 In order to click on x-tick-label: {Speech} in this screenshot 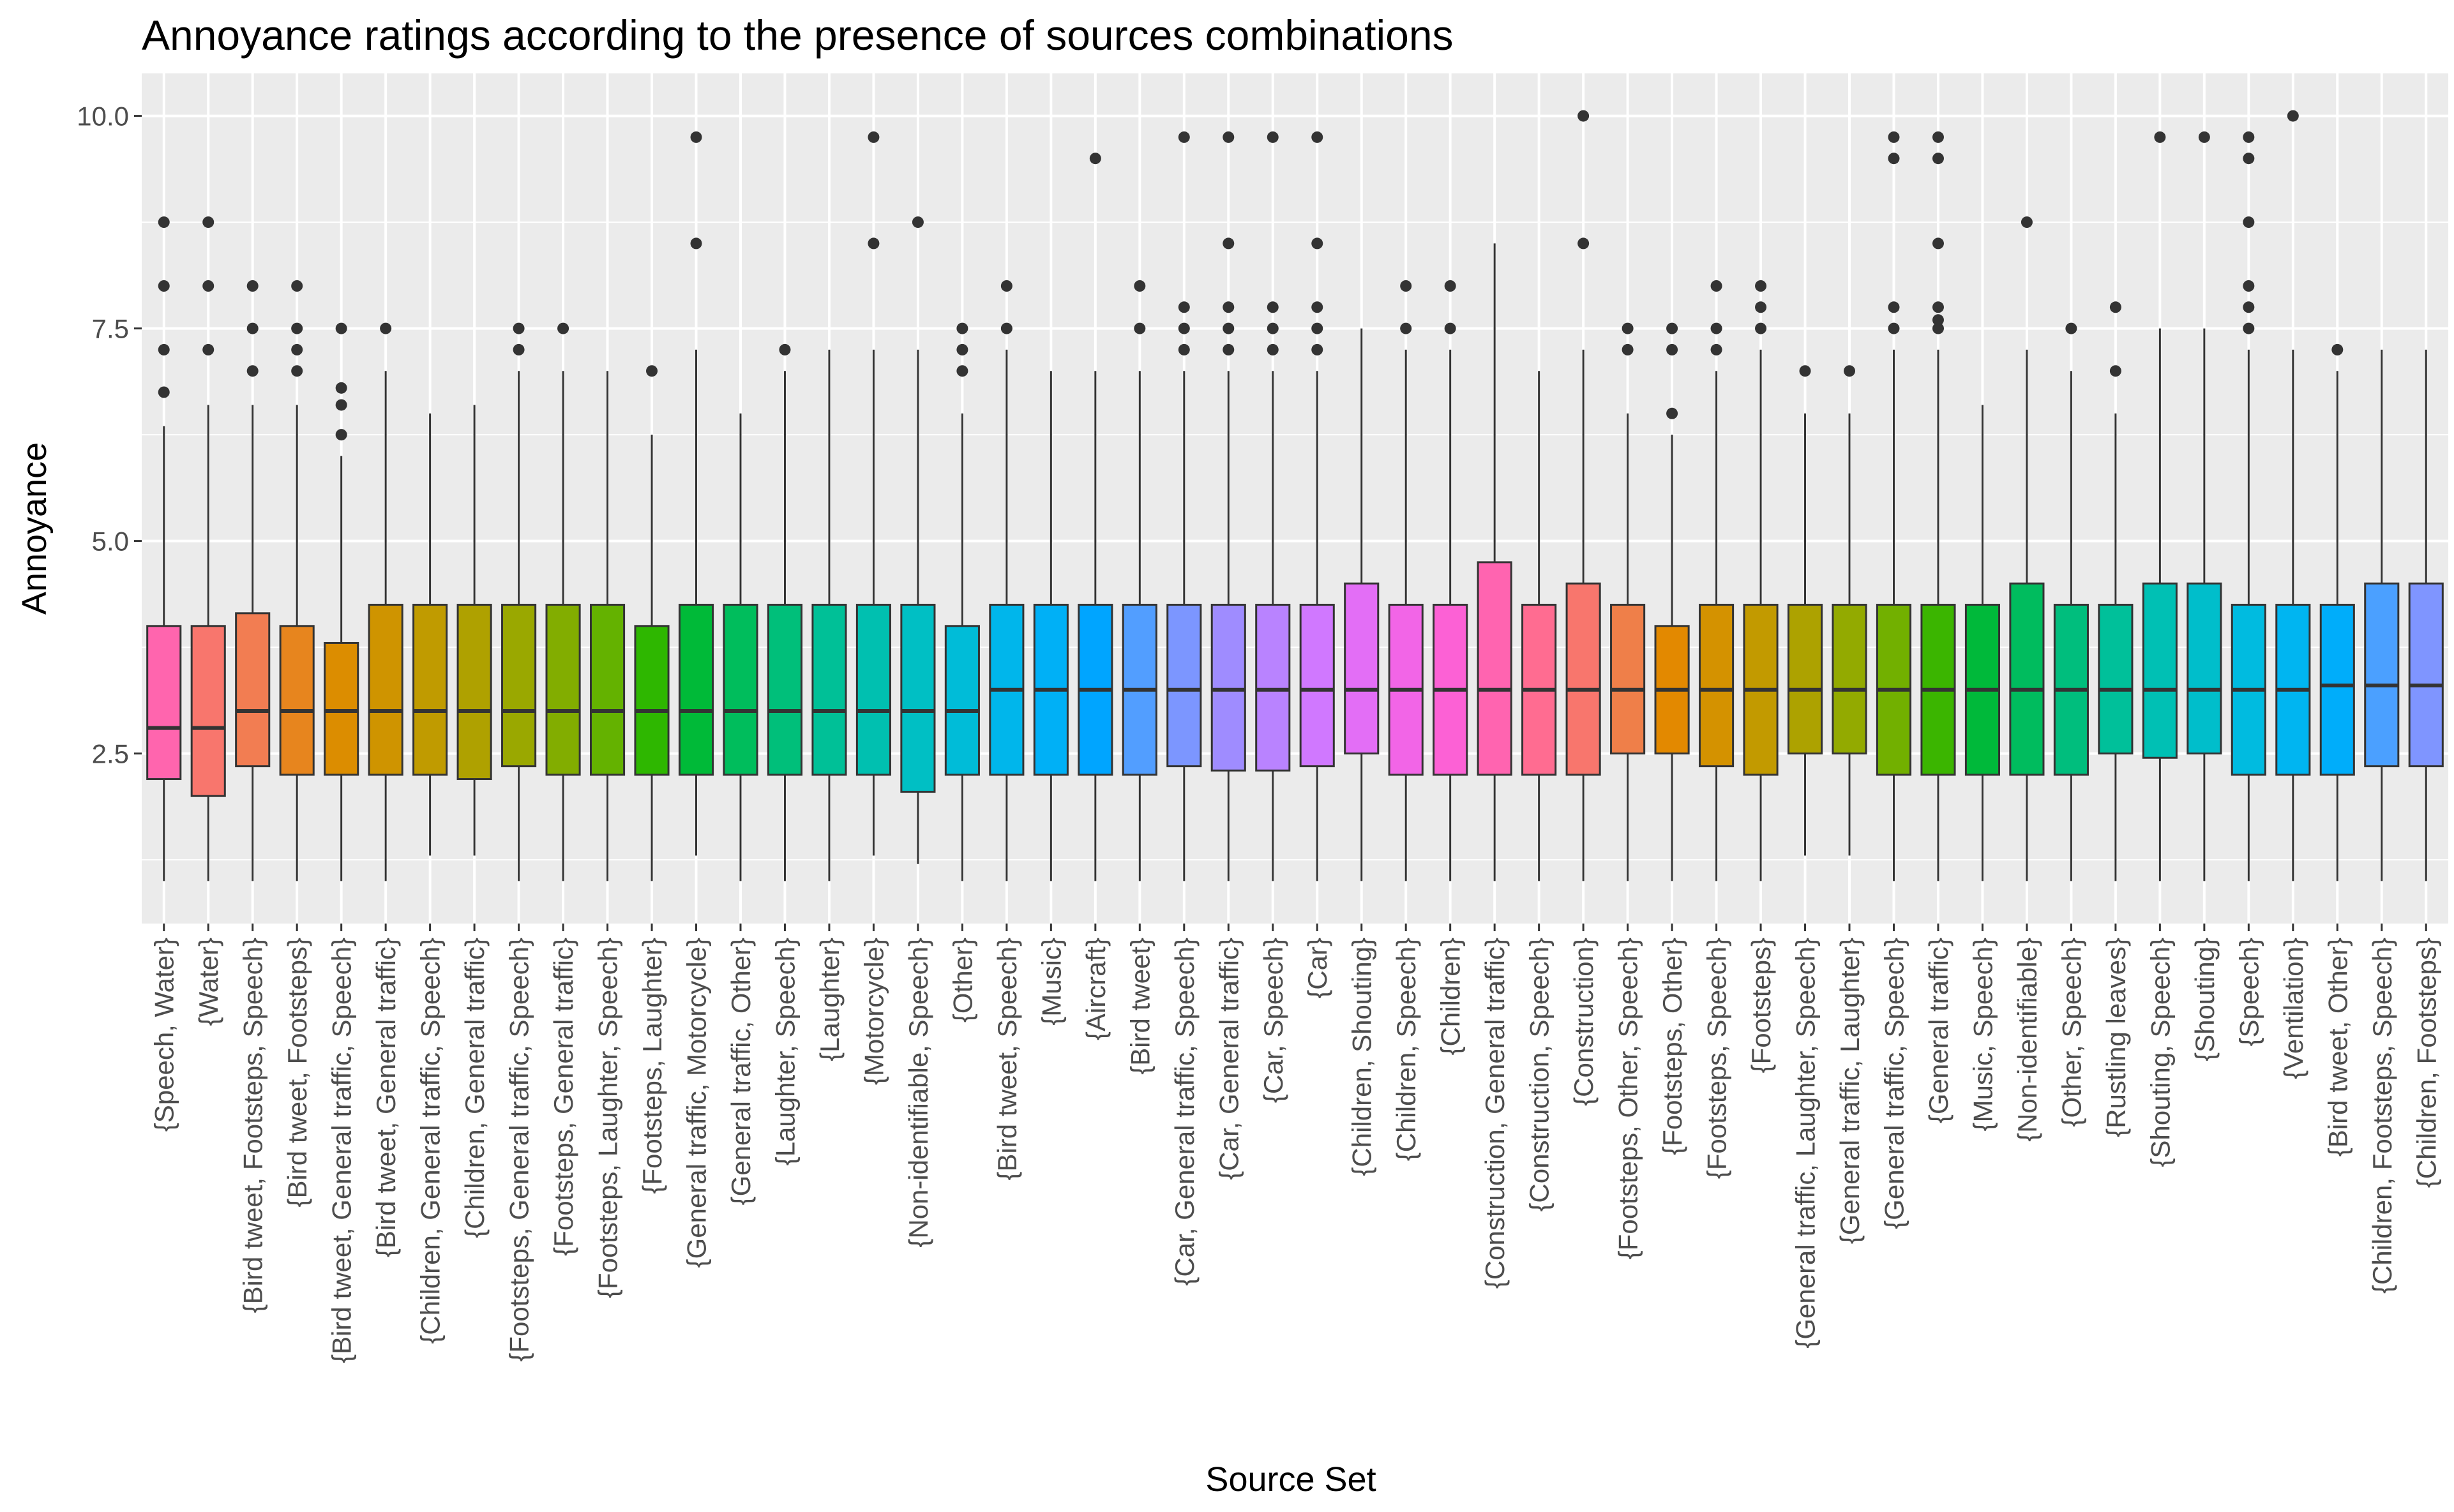, I will do `click(2249, 993)`.